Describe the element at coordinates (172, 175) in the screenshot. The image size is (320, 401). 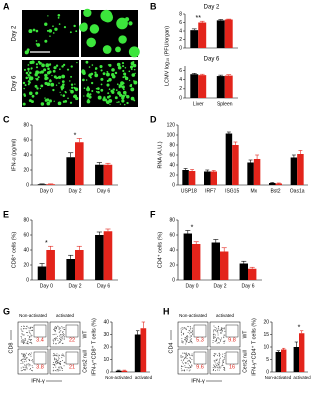
I see `y-tick-label: 20` at that location.